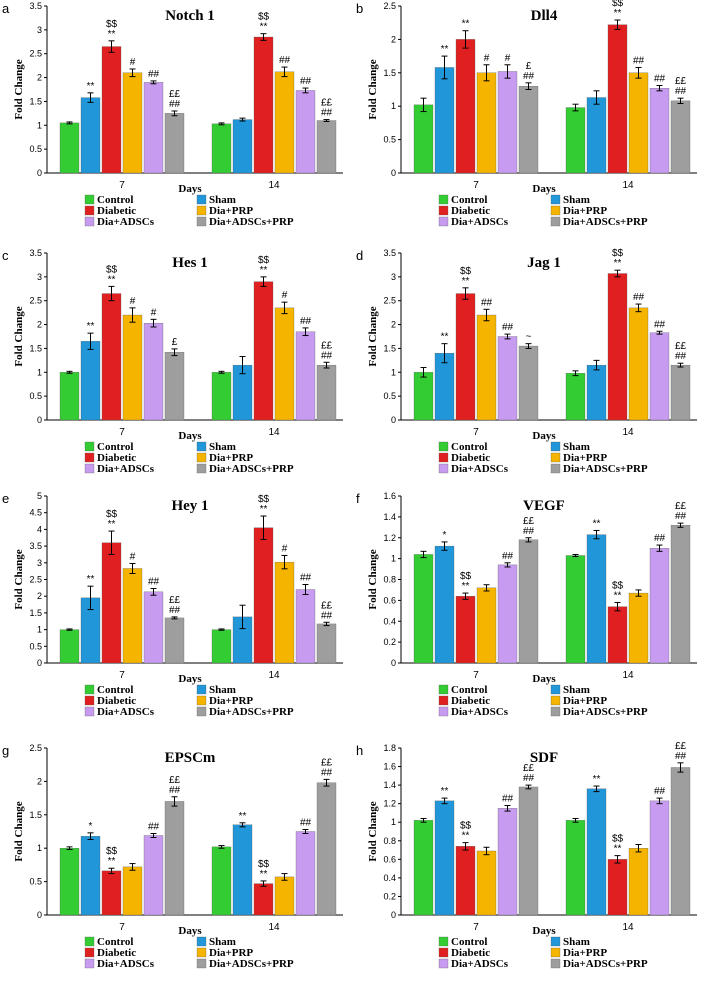 The image size is (709, 987). What do you see at coordinates (476, 927) in the screenshot?
I see `x-tick-label: 7` at bounding box center [476, 927].